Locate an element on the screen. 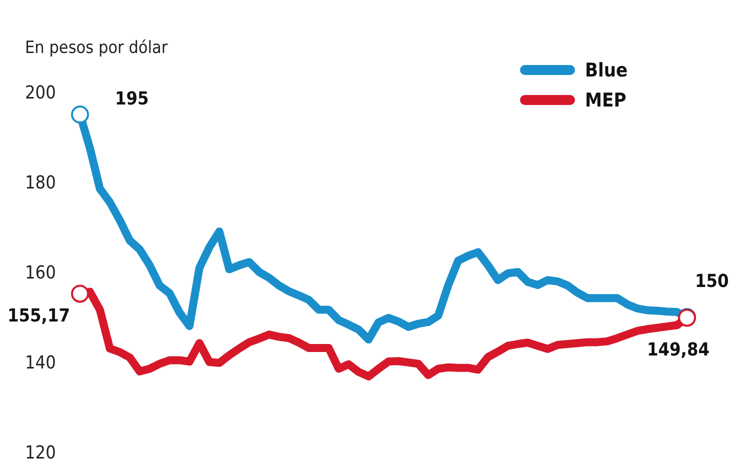 Image resolution: width=730 pixels, height=460 pixels. y-tick-label: 140 is located at coordinates (40, 363).